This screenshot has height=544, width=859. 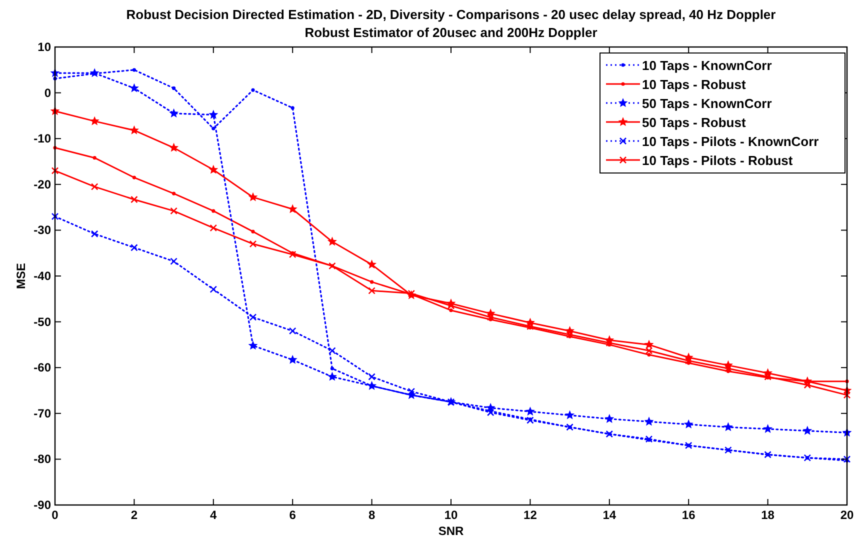 What do you see at coordinates (707, 103) in the screenshot?
I see `legend-label: 50 Taps - KnownCorr` at bounding box center [707, 103].